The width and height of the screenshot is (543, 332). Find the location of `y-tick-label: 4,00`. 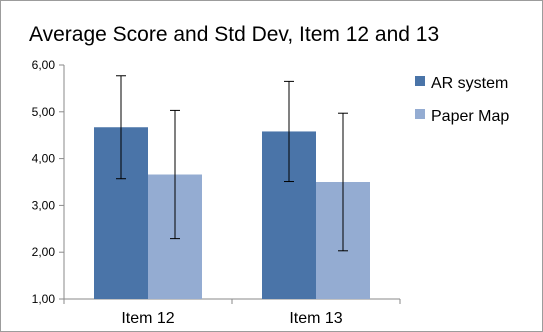

y-tick-label: 4,00 is located at coordinates (44, 159).